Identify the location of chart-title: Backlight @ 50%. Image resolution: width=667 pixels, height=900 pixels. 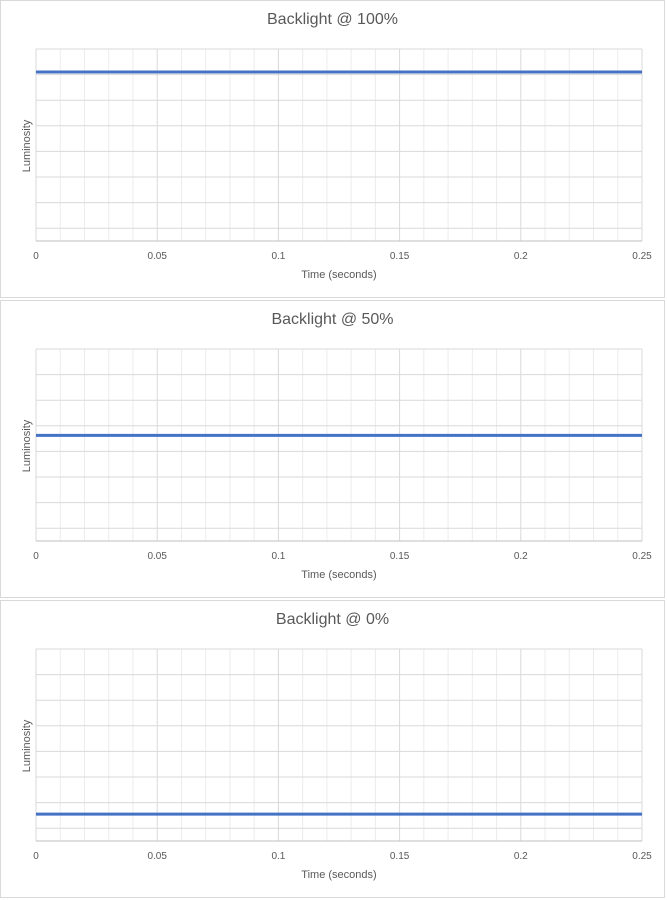
(332, 319).